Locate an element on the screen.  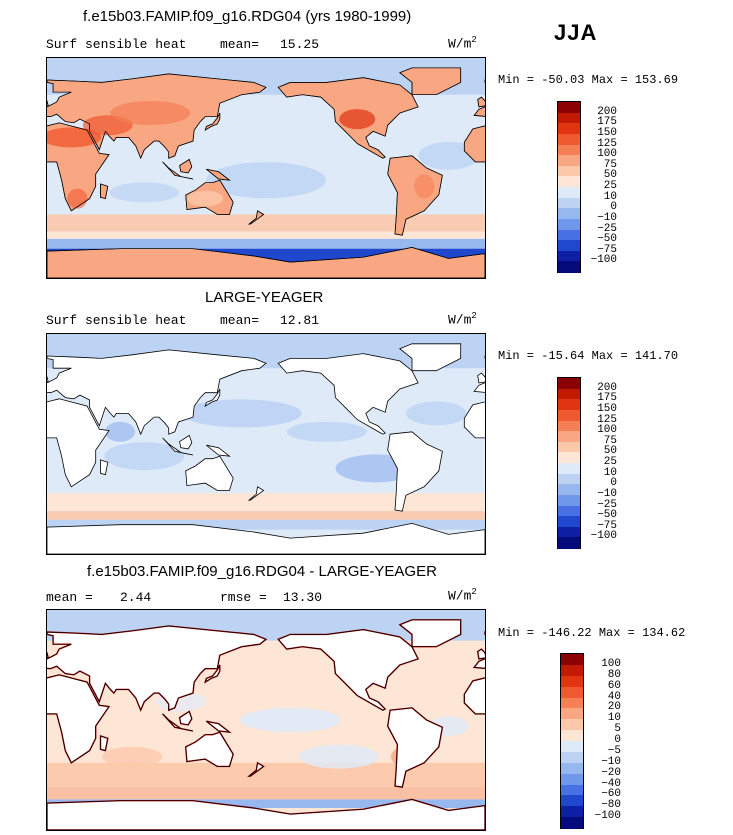
panel2-colorbar is located at coordinates (569, 463).